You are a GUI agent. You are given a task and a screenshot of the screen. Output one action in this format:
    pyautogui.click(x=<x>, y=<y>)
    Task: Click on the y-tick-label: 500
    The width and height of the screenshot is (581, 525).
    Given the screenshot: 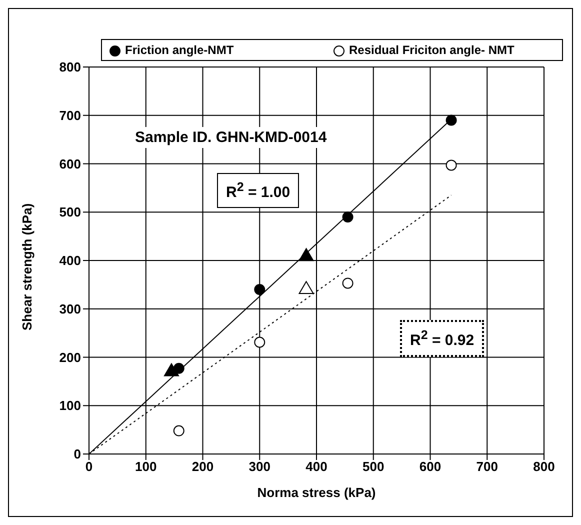 What is the action you would take?
    pyautogui.click(x=70, y=212)
    